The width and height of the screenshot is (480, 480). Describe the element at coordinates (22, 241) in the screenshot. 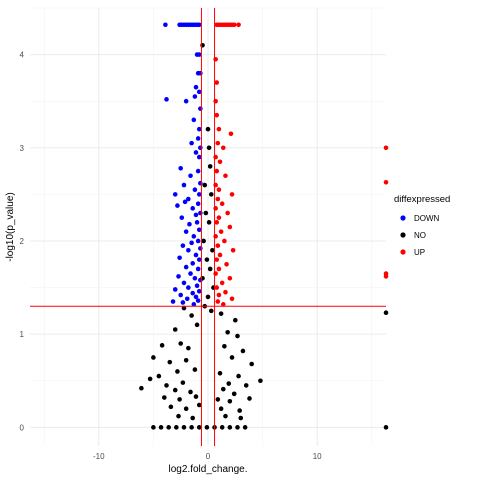

I see `y-tick-label: 2` at that location.